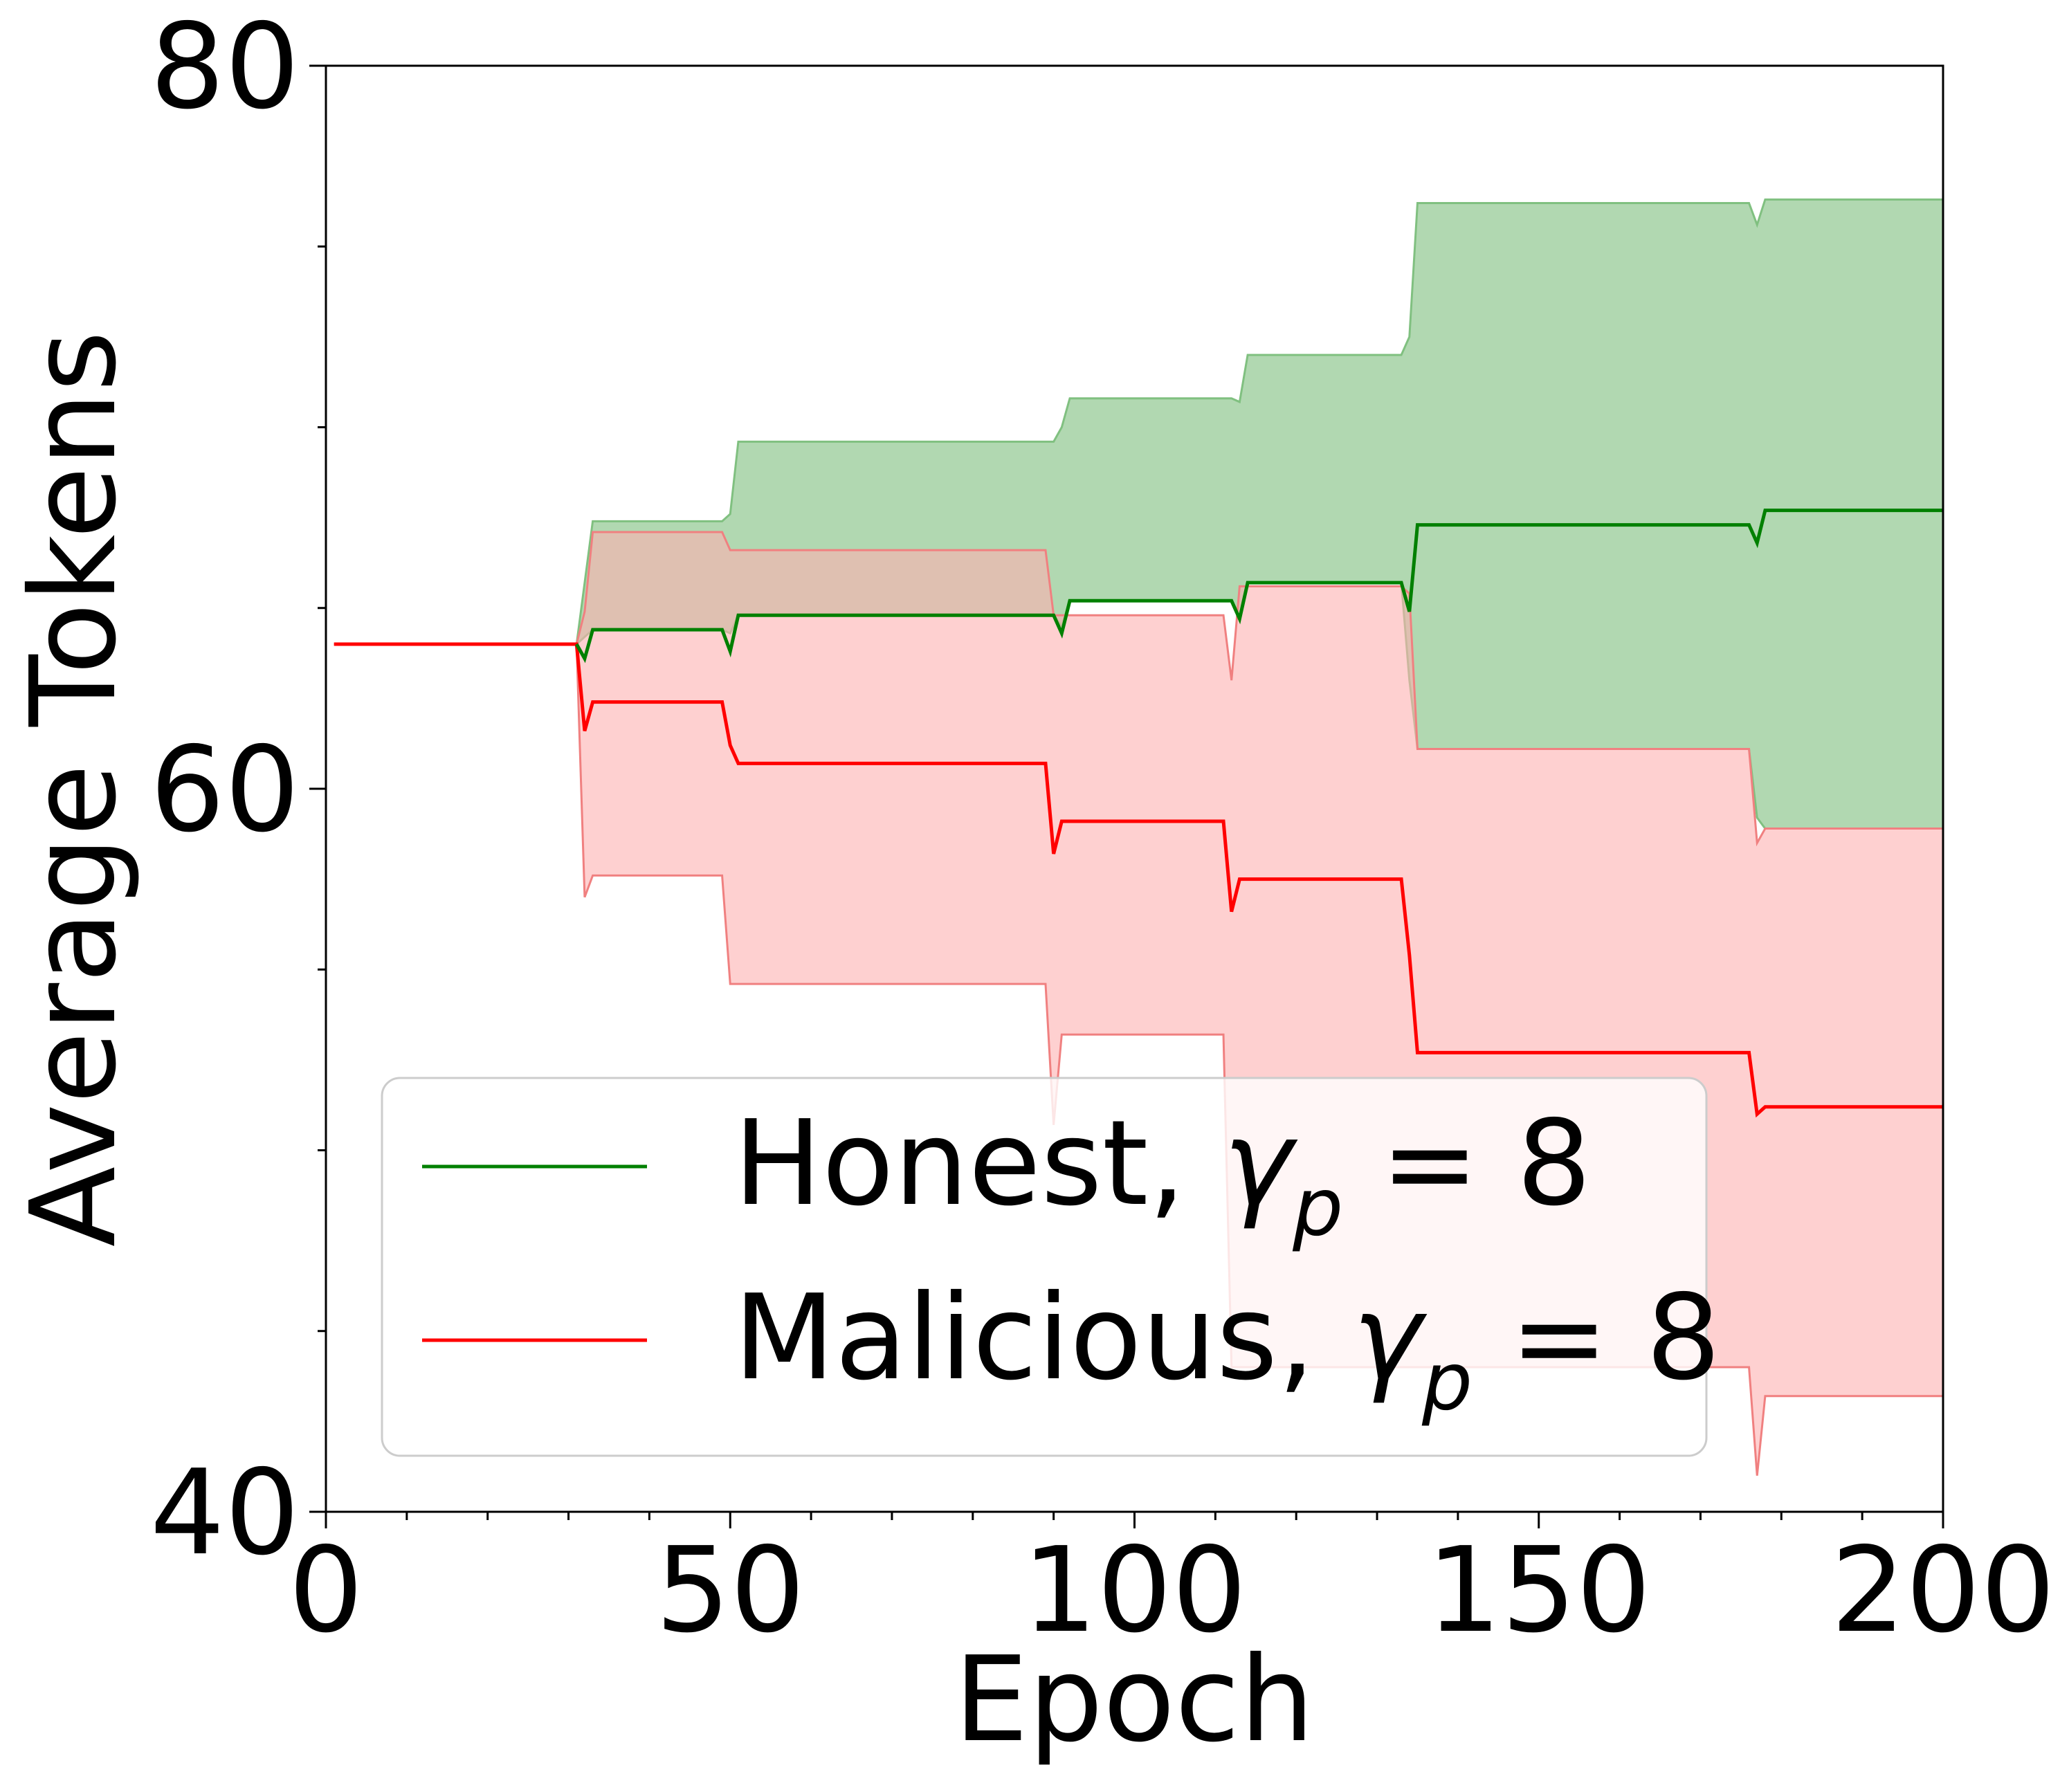 Image resolution: width=2069 pixels, height=1792 pixels. I want to click on x-tick-label: 0, so click(326, 1590).